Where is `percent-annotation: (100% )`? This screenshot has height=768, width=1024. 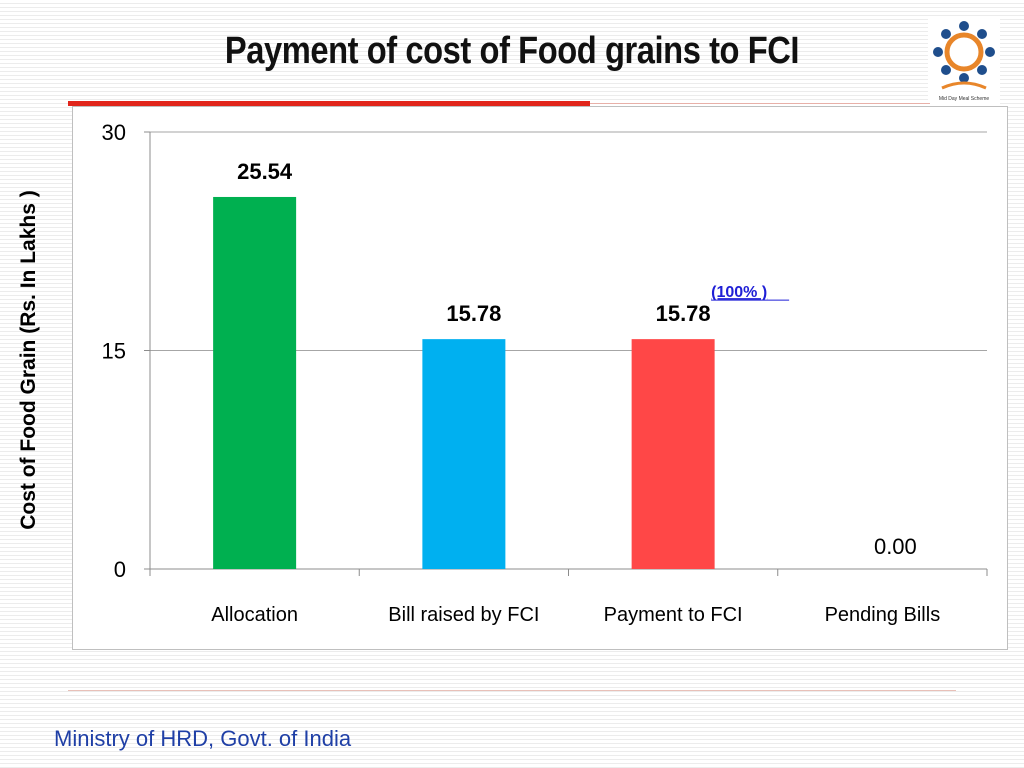
percent-annotation: (100% ) is located at coordinates (739, 292).